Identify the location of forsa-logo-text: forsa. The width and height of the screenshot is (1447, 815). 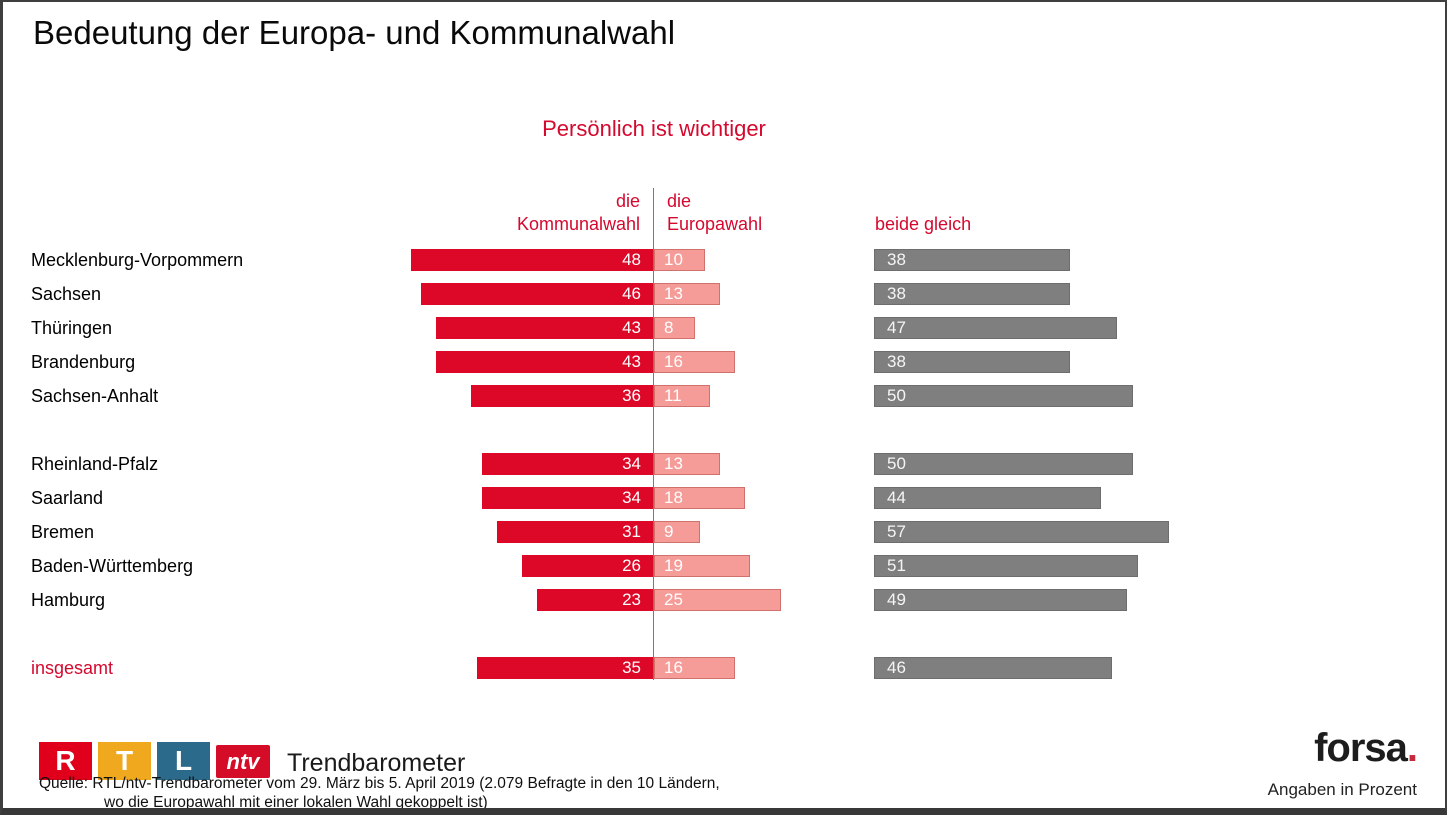
(1361, 748).